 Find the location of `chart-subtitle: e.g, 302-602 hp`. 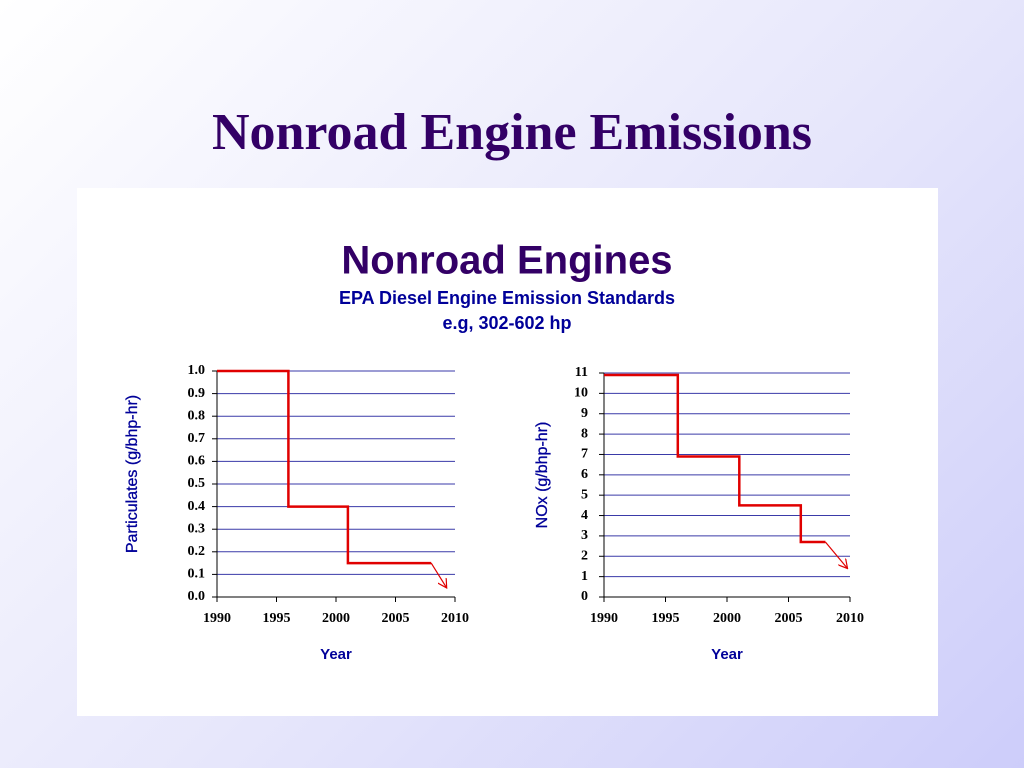

chart-subtitle: e.g, 302-602 hp is located at coordinates (506, 323).